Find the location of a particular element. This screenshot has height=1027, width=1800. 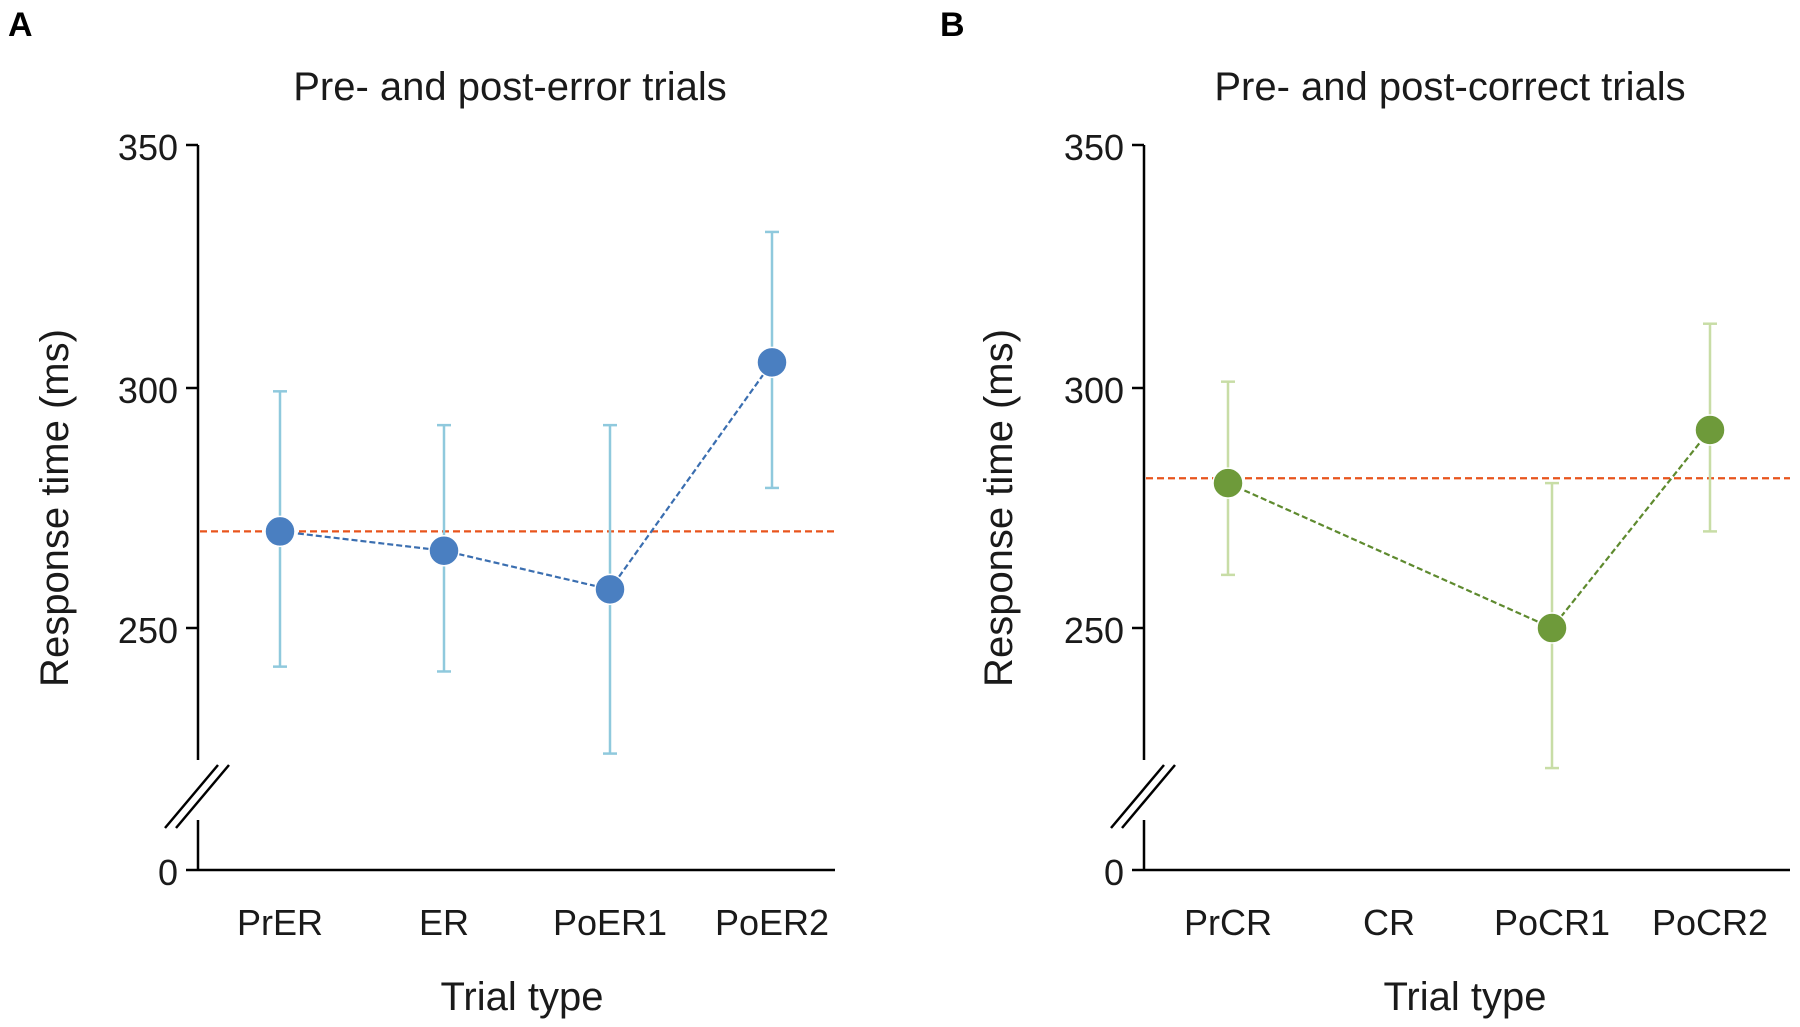

panel-letter-a: A is located at coordinates (20, 25).